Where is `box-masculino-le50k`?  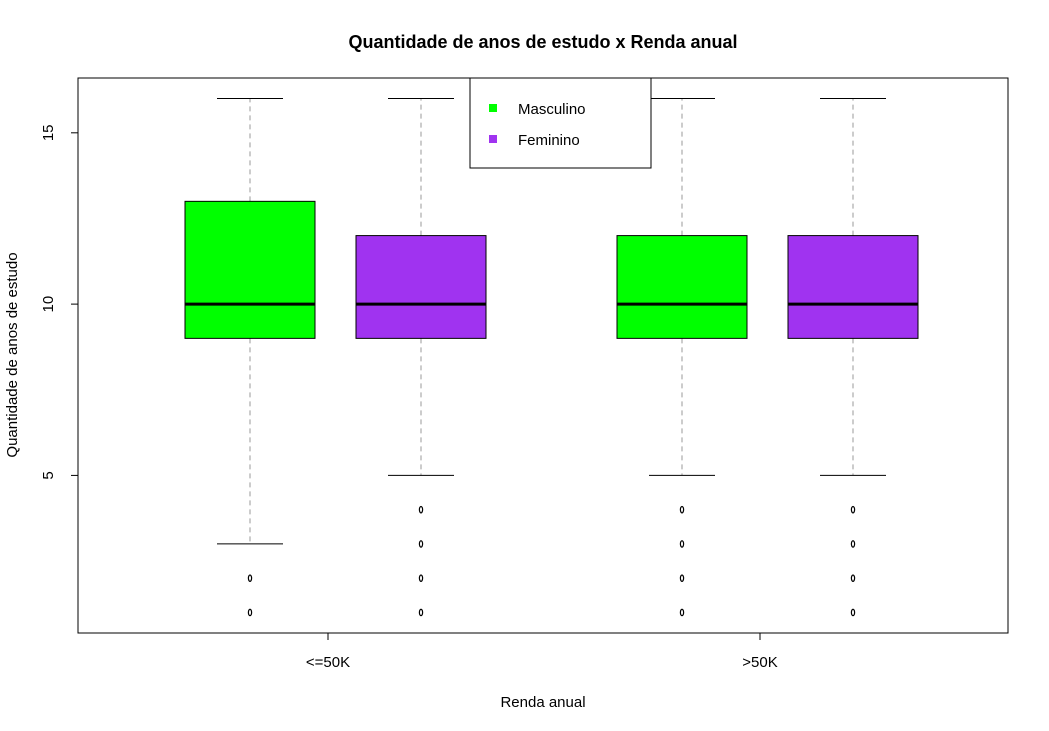 box-masculino-le50k is located at coordinates (250, 357).